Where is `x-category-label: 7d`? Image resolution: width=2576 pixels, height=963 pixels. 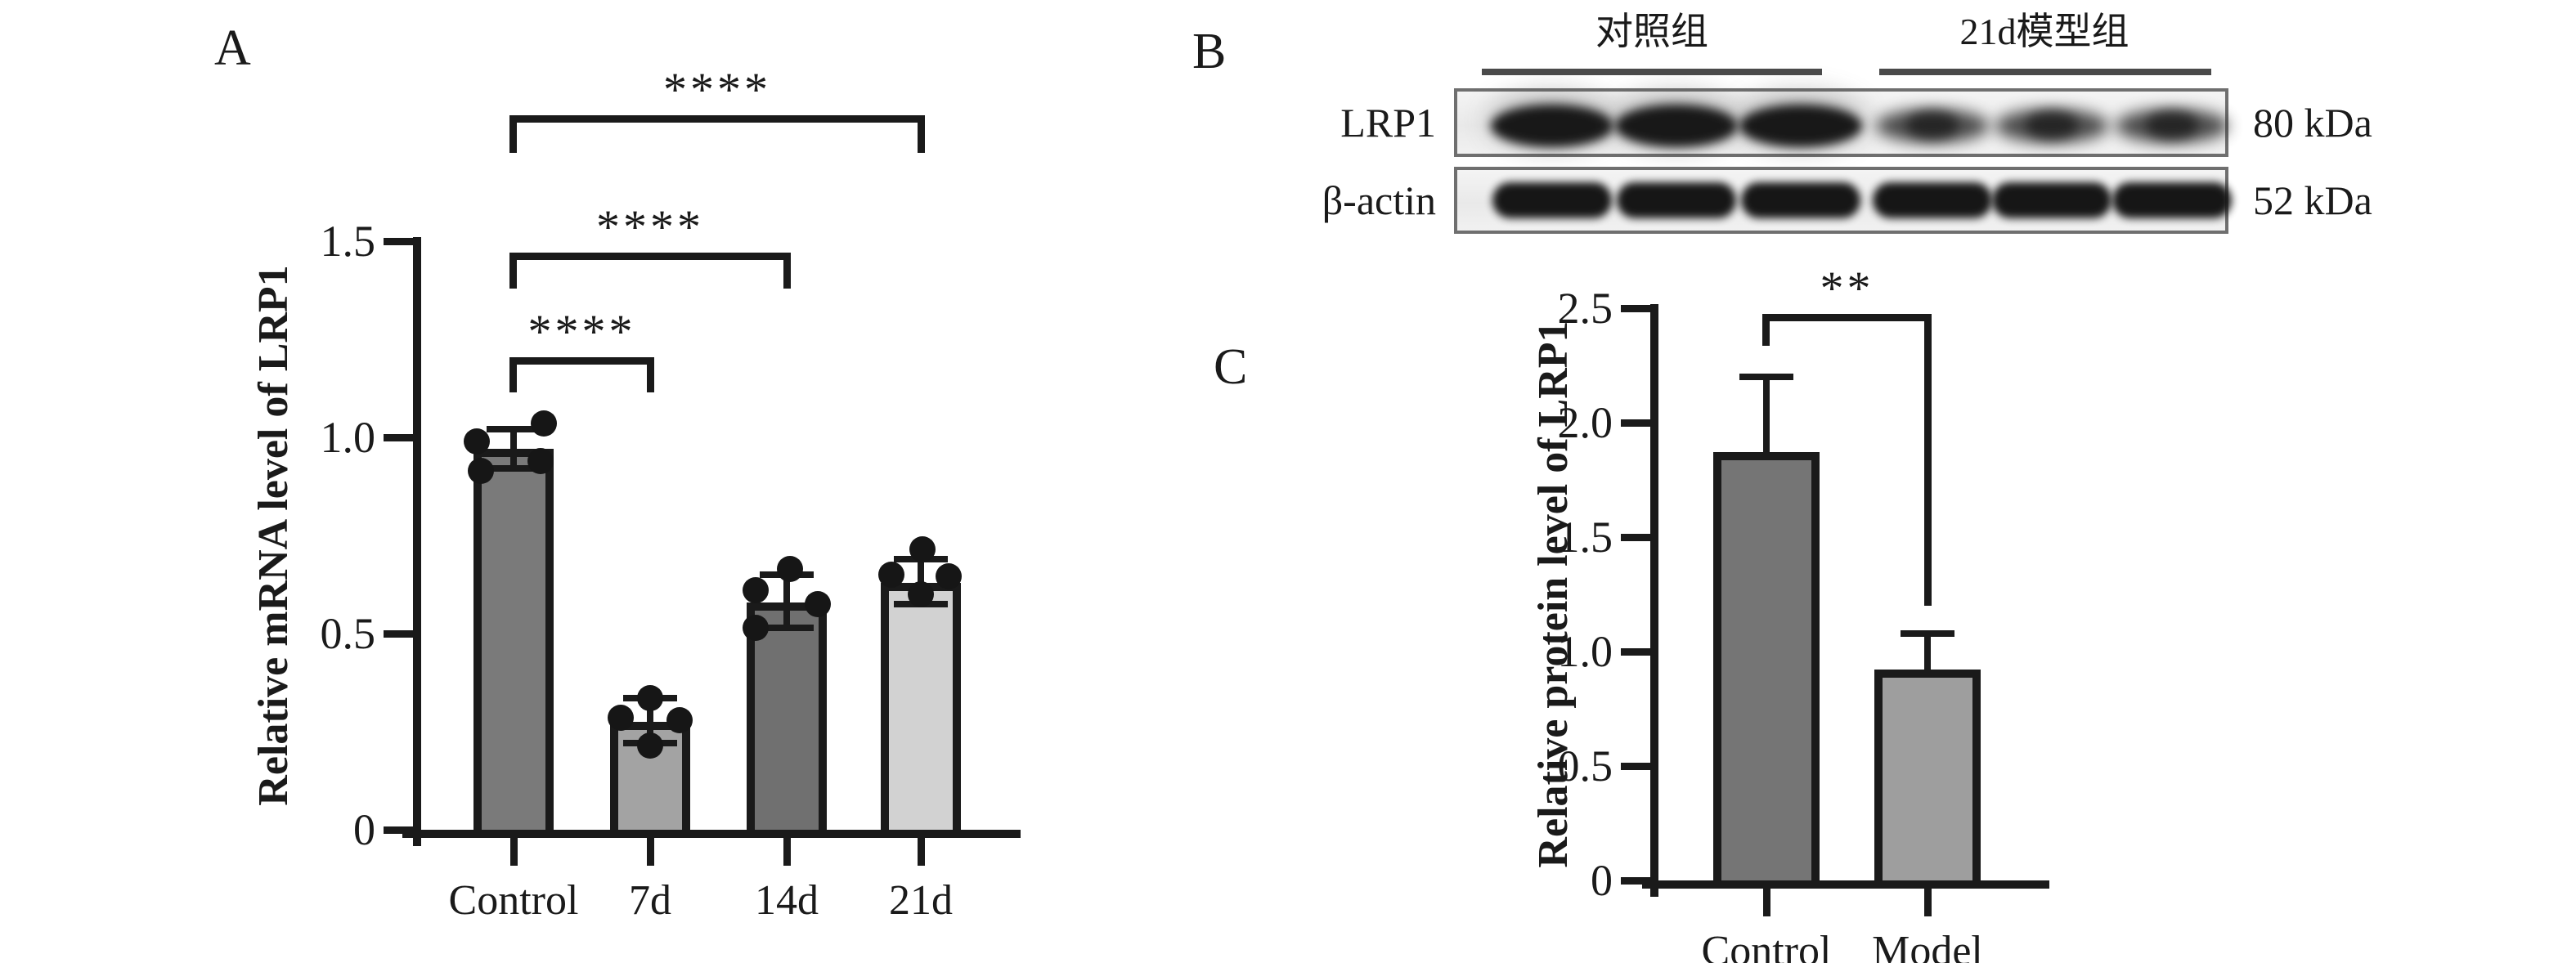 x-category-label: 7d is located at coordinates (650, 900).